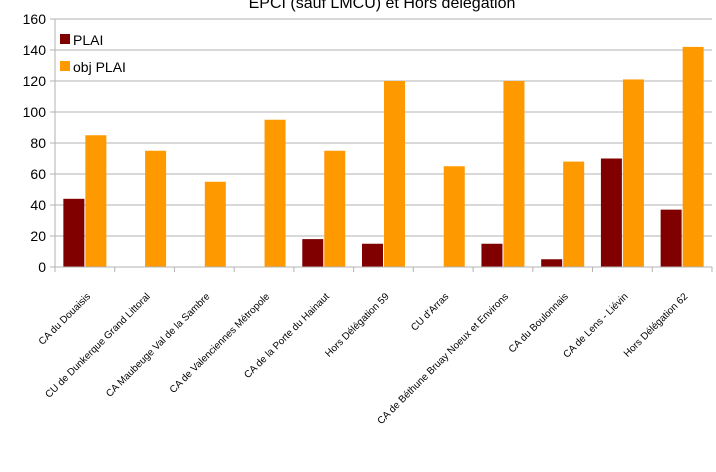  What do you see at coordinates (88, 40) in the screenshot?
I see `legend-label-plai: PLAI` at bounding box center [88, 40].